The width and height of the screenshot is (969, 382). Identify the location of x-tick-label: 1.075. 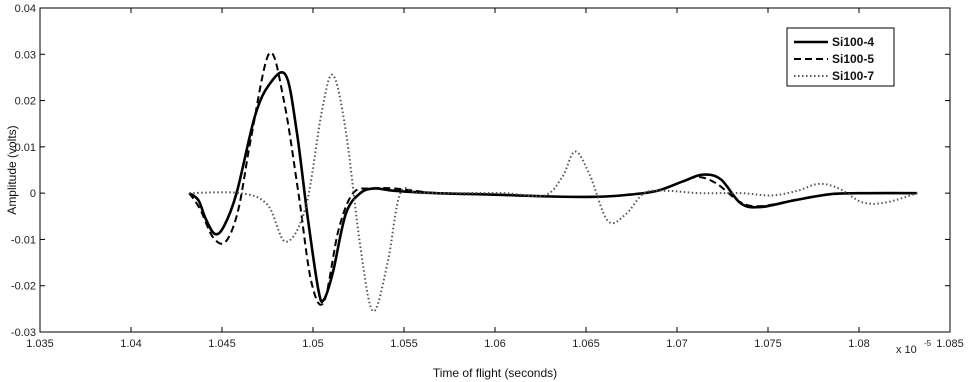
(768, 344).